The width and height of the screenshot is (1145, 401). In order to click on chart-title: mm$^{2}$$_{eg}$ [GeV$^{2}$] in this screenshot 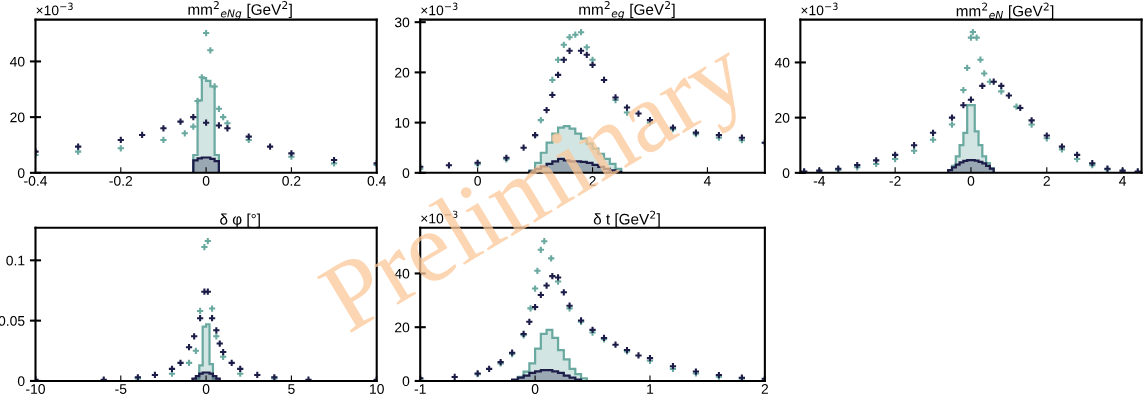, I will do `click(627, 10)`.